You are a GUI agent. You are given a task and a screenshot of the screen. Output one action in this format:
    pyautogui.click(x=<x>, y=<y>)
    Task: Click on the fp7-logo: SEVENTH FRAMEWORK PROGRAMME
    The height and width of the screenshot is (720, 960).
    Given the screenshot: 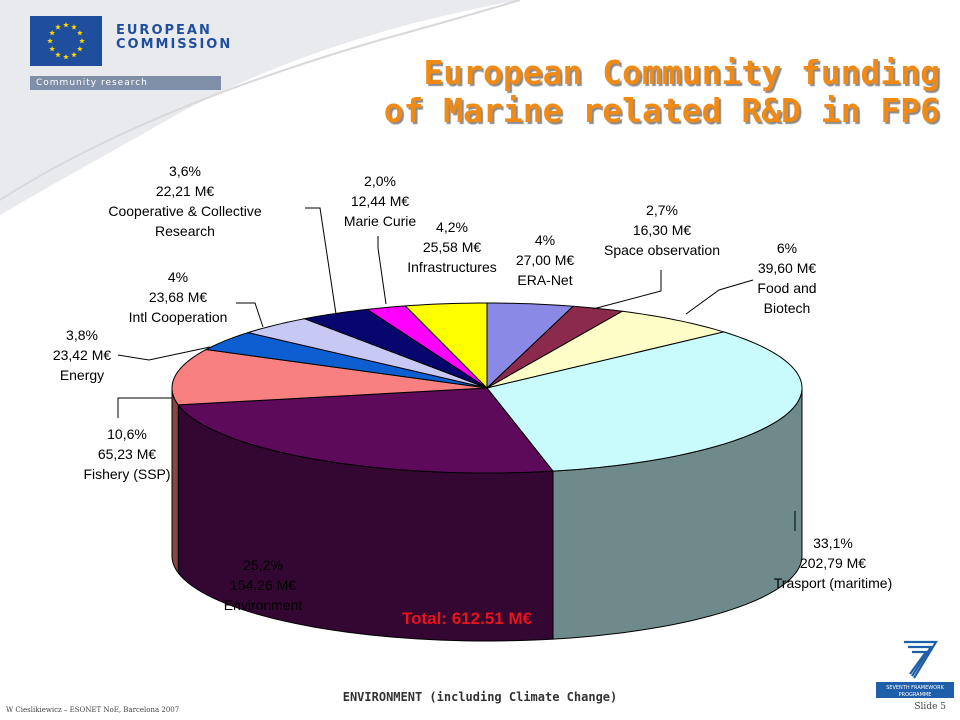 What is the action you would take?
    pyautogui.click(x=915, y=669)
    